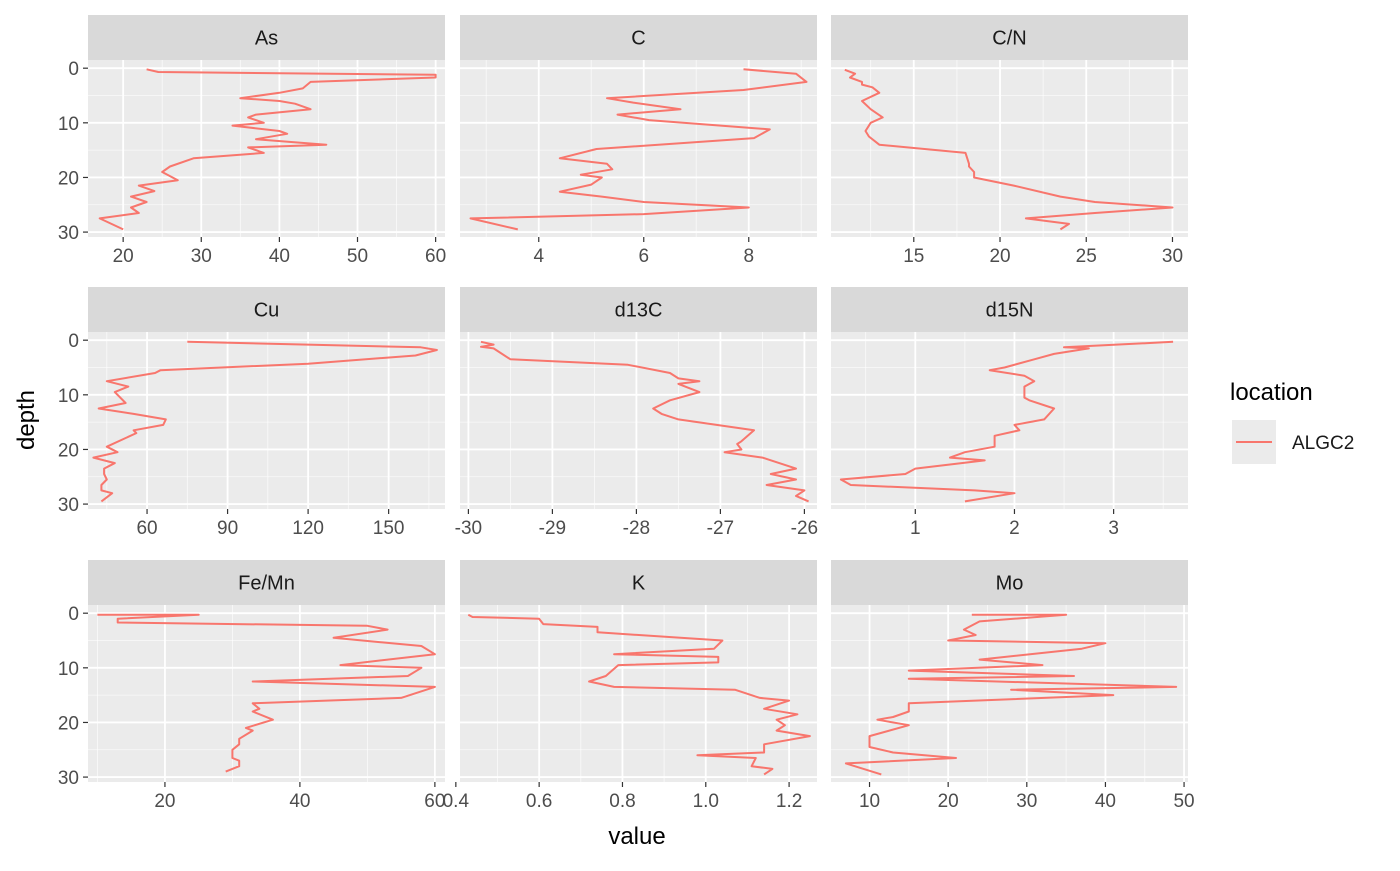 This screenshot has width=1400, height=871. I want to click on facet-panel-k: K 0.4 0.6 0.8 1.0 1.2, so click(630, 686).